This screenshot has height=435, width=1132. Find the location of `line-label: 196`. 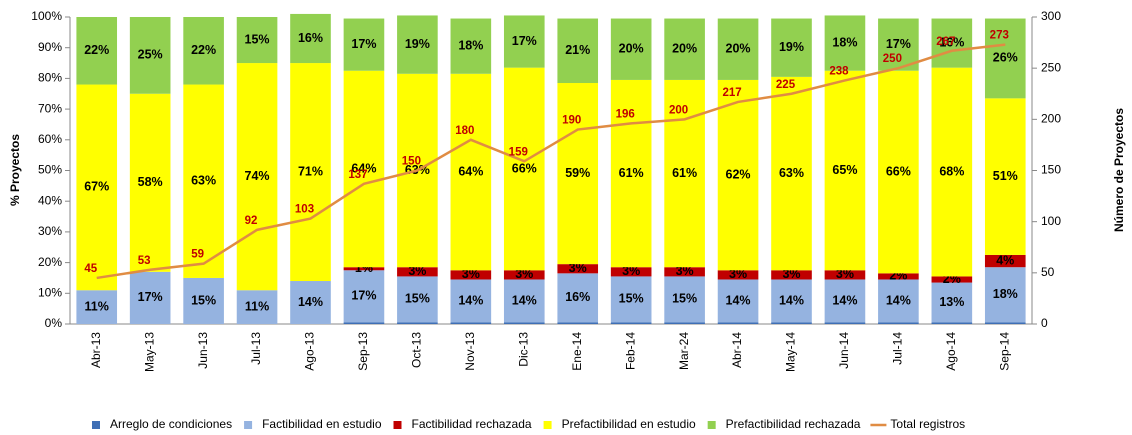

line-label: 196 is located at coordinates (625, 114).